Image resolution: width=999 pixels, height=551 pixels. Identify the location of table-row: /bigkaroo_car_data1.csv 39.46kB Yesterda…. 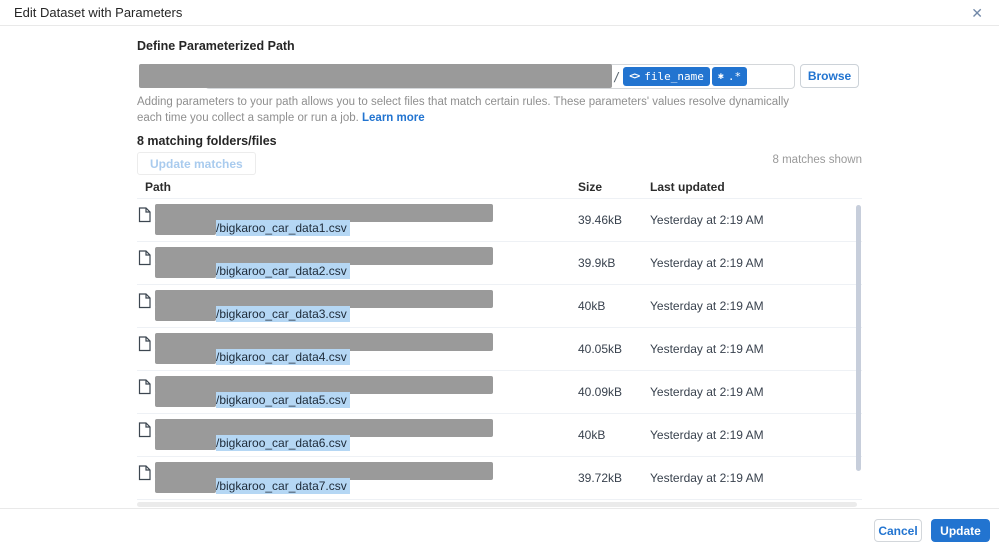
(499, 221).